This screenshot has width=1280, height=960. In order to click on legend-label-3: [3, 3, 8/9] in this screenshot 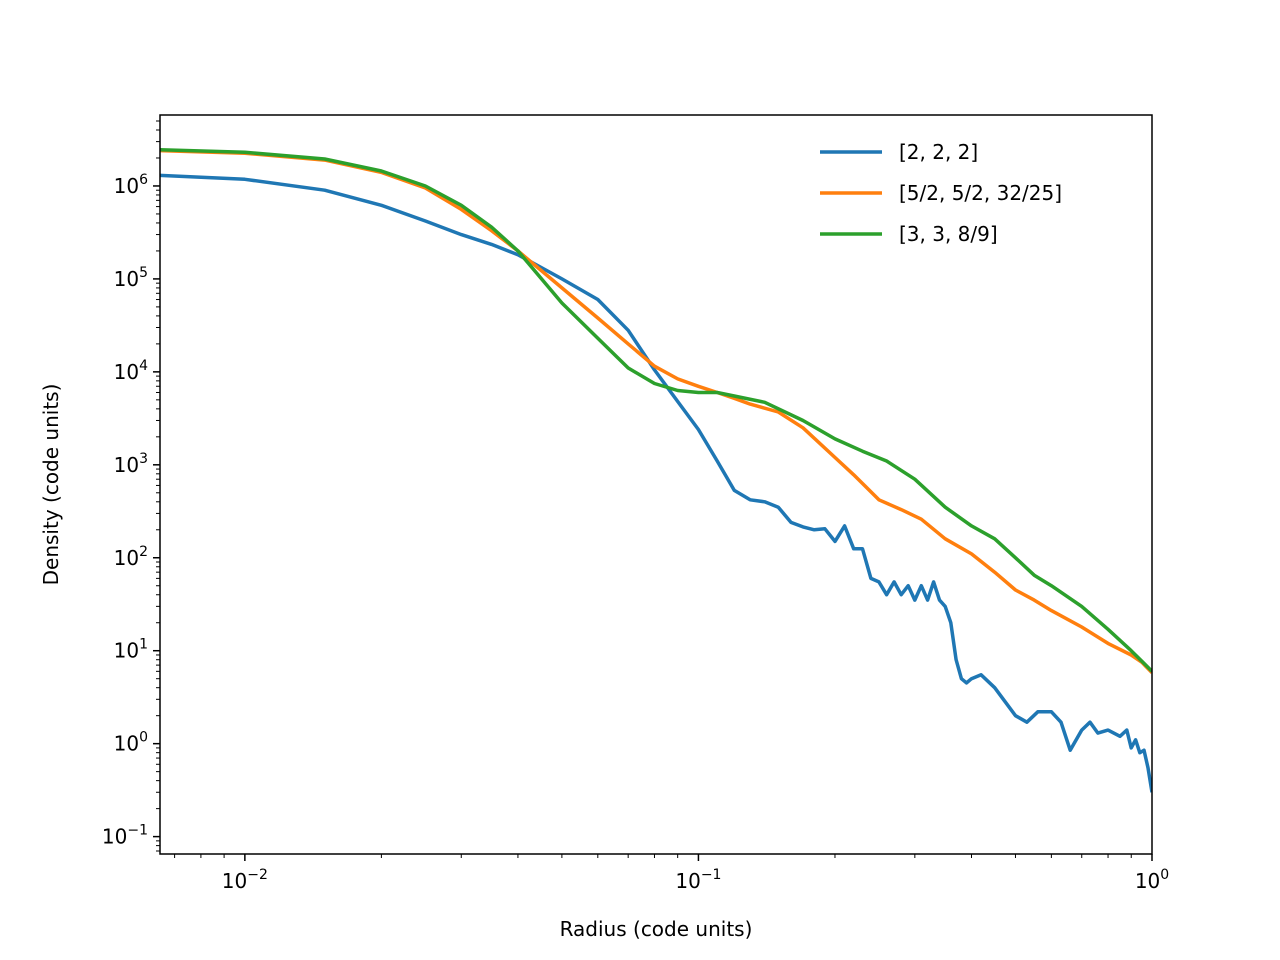, I will do `click(948, 234)`.